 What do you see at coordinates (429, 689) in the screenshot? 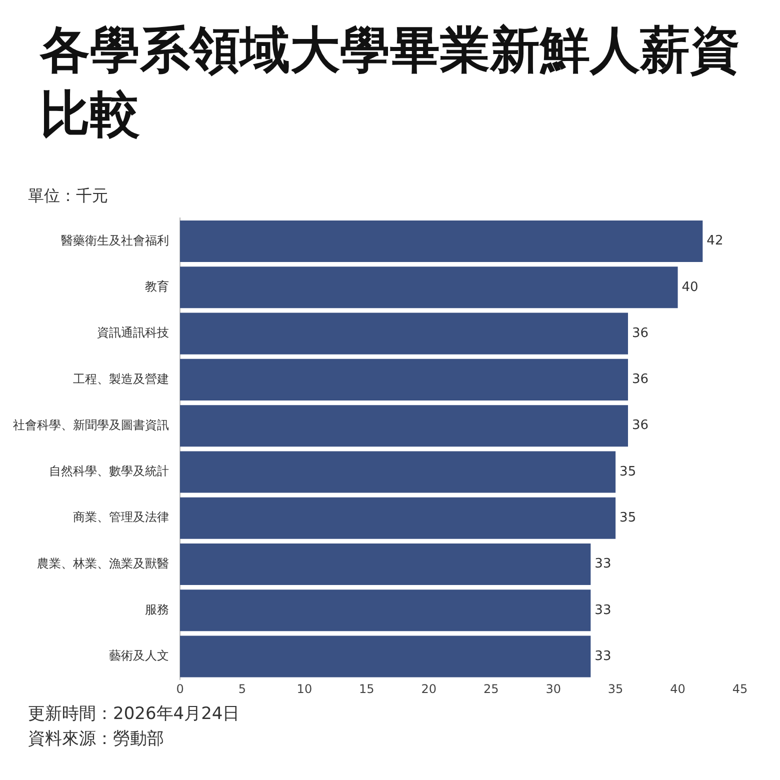
I see `x-tick-label: 20` at bounding box center [429, 689].